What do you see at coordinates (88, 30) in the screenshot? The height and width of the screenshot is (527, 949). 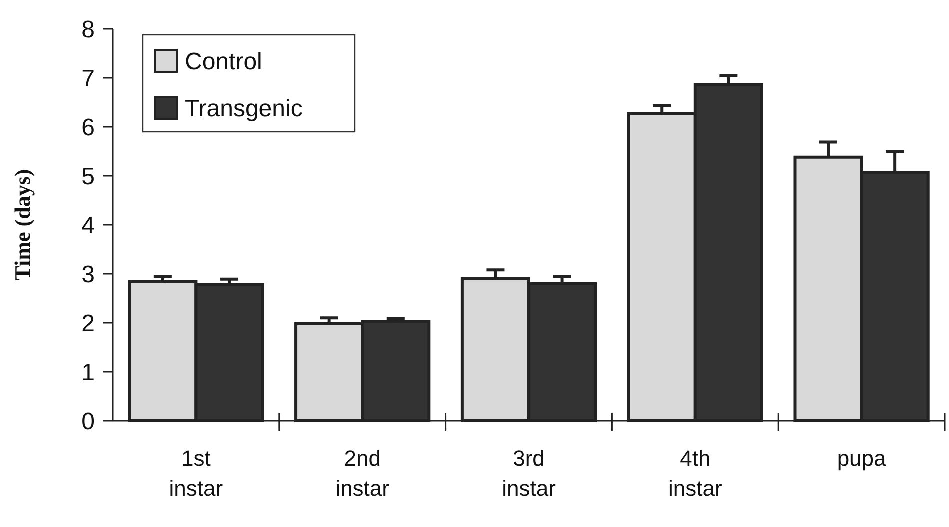 I see `y-tick-label: 8` at bounding box center [88, 30].